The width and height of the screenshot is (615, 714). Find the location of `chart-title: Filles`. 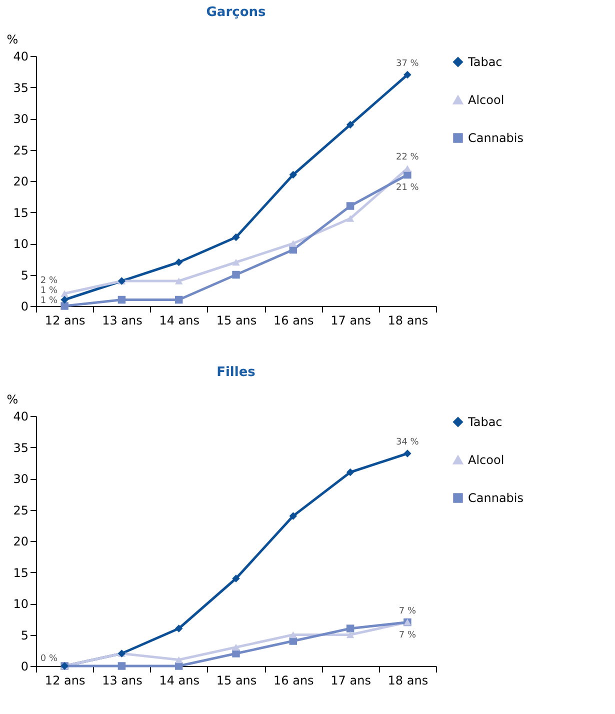

chart-title: Filles is located at coordinates (236, 372).